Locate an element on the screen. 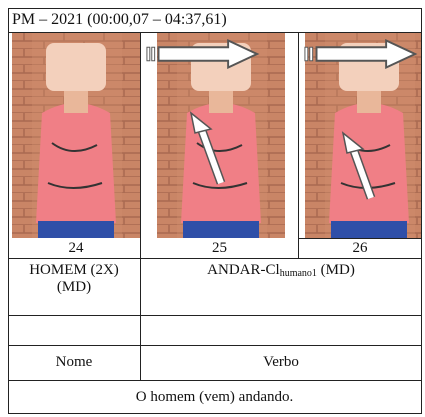 The width and height of the screenshot is (425, 417). gloss-line: (MD) is located at coordinates (74, 287).